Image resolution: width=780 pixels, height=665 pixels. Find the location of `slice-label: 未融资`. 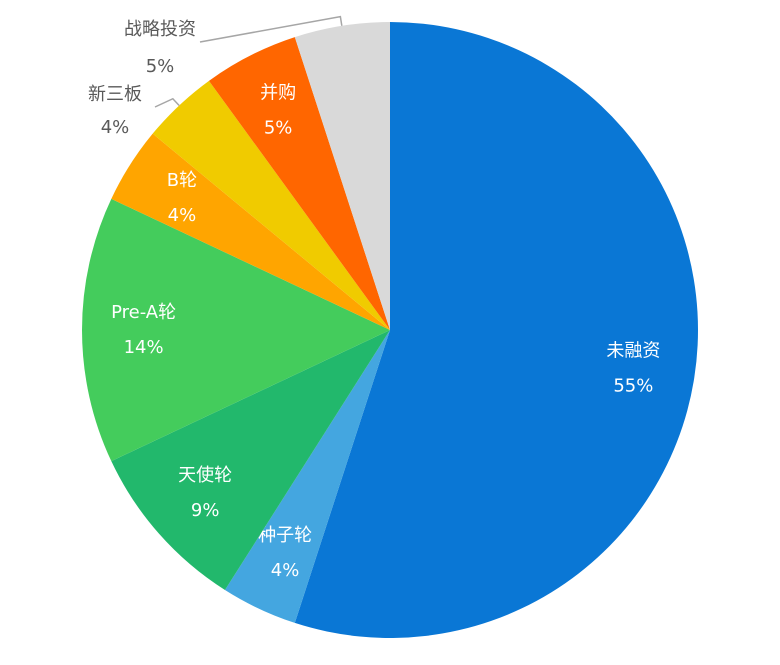

slice-label: 未融资 is located at coordinates (633, 351).